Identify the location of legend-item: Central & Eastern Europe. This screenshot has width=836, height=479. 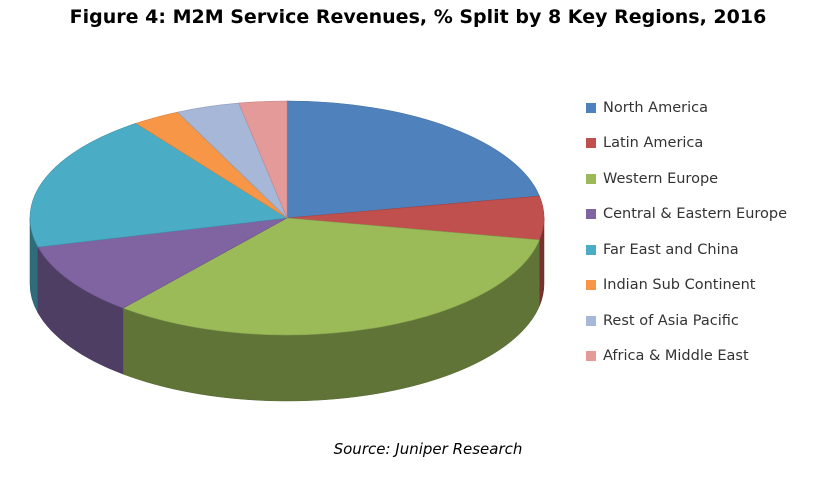
(686, 215).